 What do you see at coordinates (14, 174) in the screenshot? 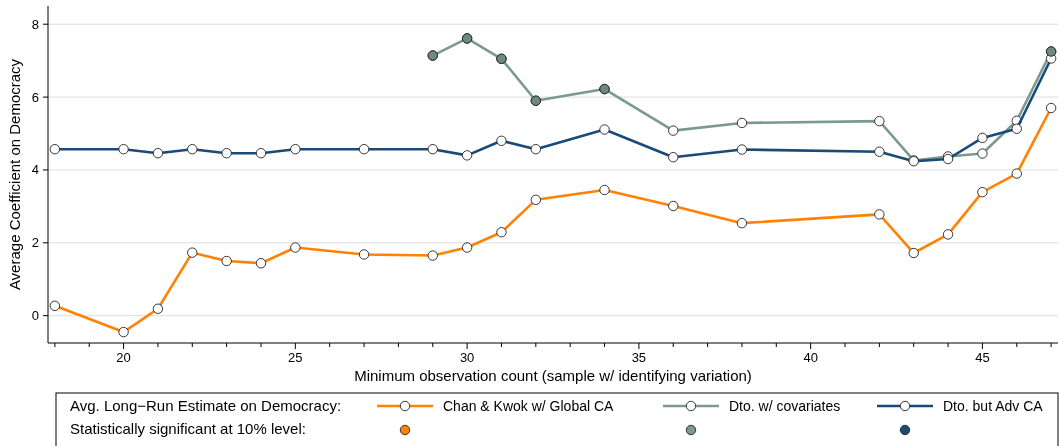
I see `y-axis-title: Average Coefficient on Democracy` at bounding box center [14, 174].